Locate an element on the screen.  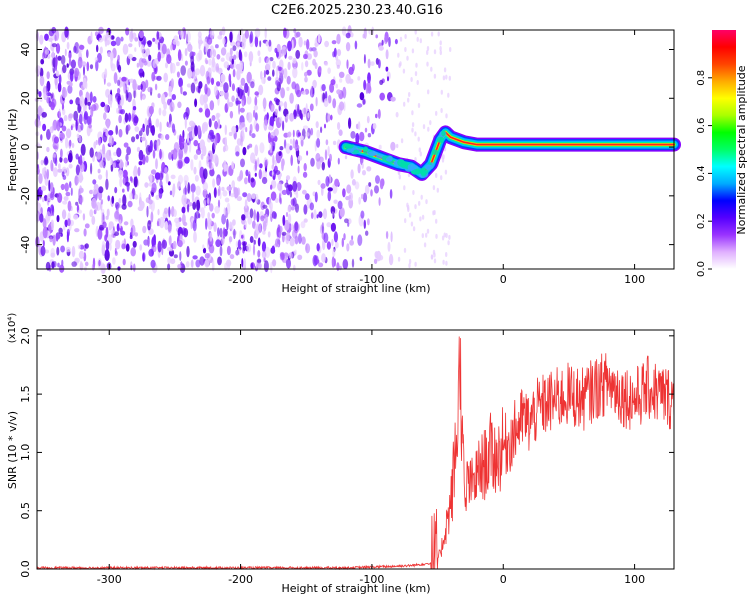
snr-x-label: Height of straight line (km) is located at coordinates (355, 588).